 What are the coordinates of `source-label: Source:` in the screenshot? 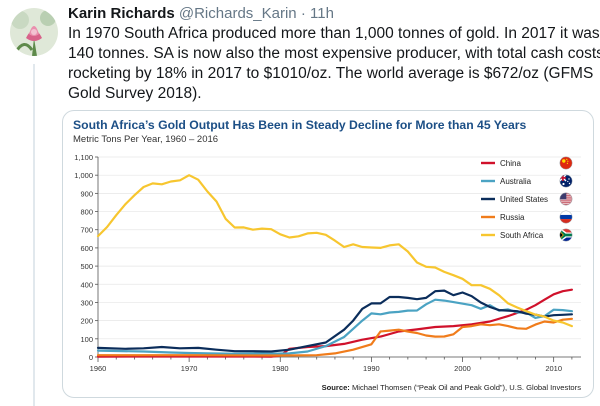 It's located at (337, 387).